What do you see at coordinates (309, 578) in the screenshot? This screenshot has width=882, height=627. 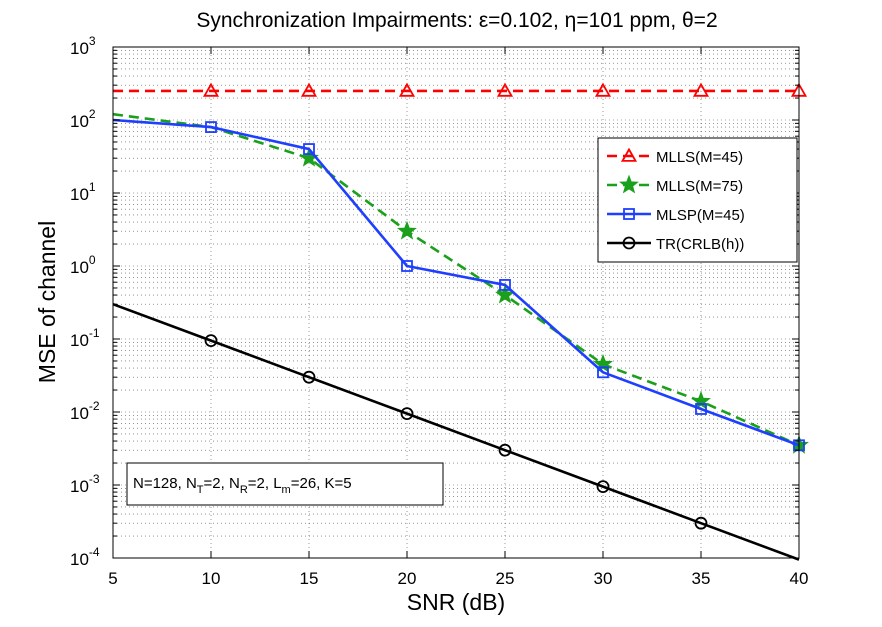 I see `x-tick-label: 15` at bounding box center [309, 578].